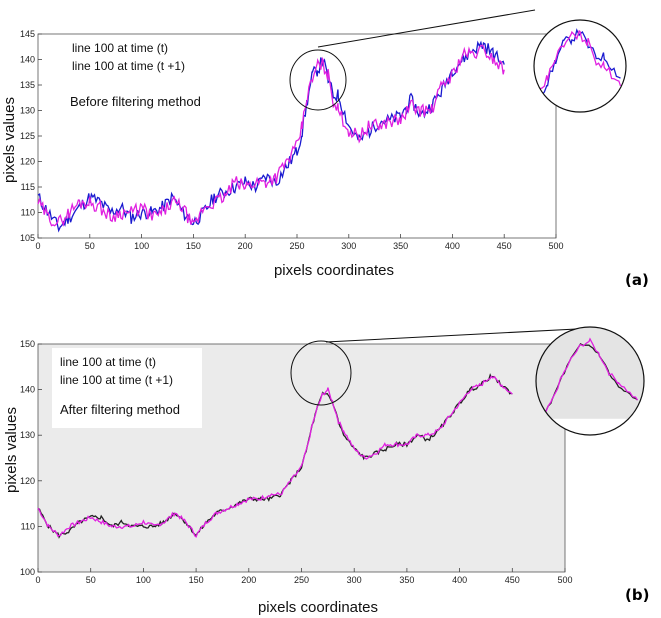 The width and height of the screenshot is (661, 618). Describe the element at coordinates (637, 595) in the screenshot. I see `panel-label-b: (b)` at that location.